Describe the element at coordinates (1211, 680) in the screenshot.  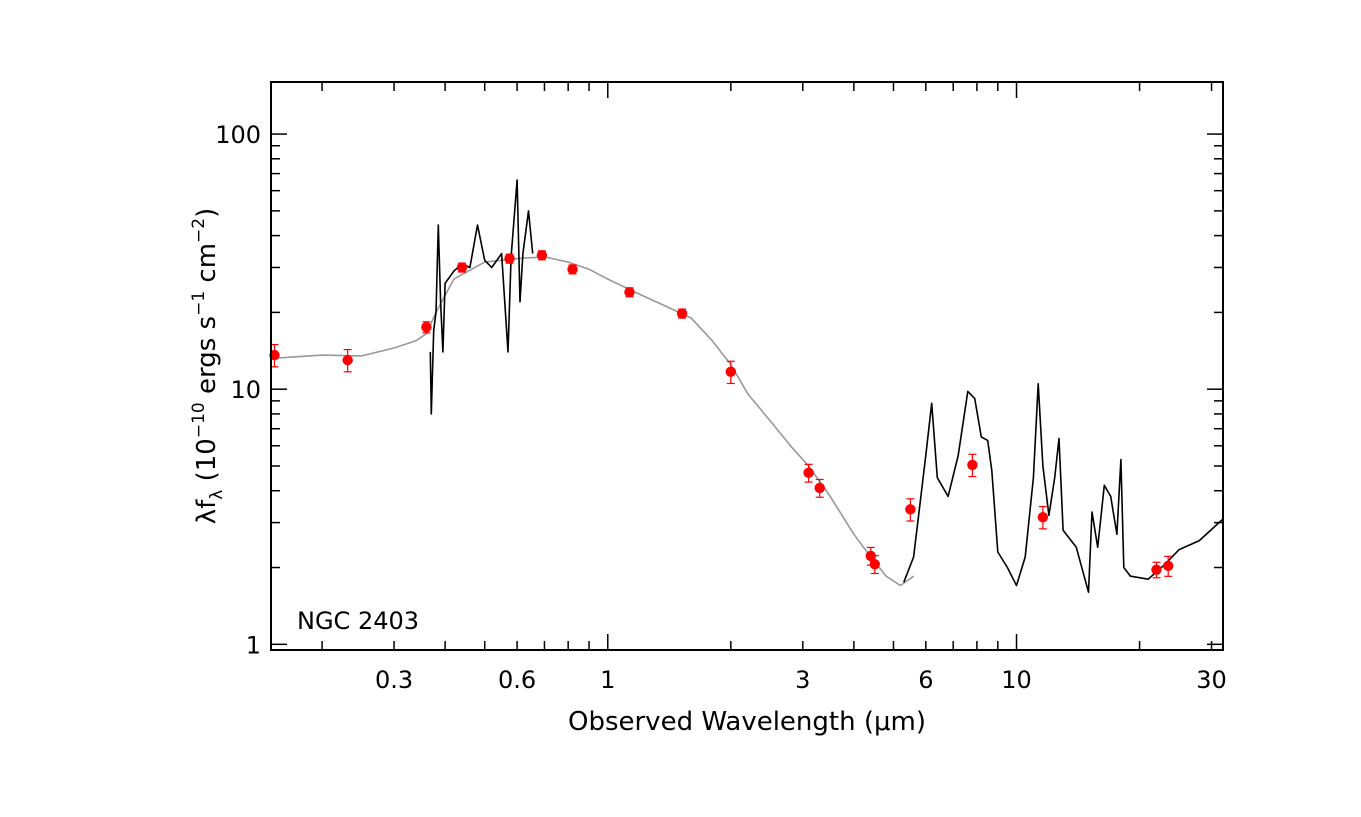
I see `x-tick-label: 30` at that location.